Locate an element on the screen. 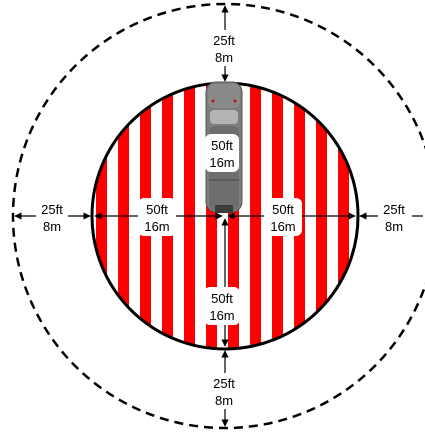 Image resolution: width=425 pixels, height=438 pixels. label-bottom-outer: 25ft 8m is located at coordinates (223, 391).